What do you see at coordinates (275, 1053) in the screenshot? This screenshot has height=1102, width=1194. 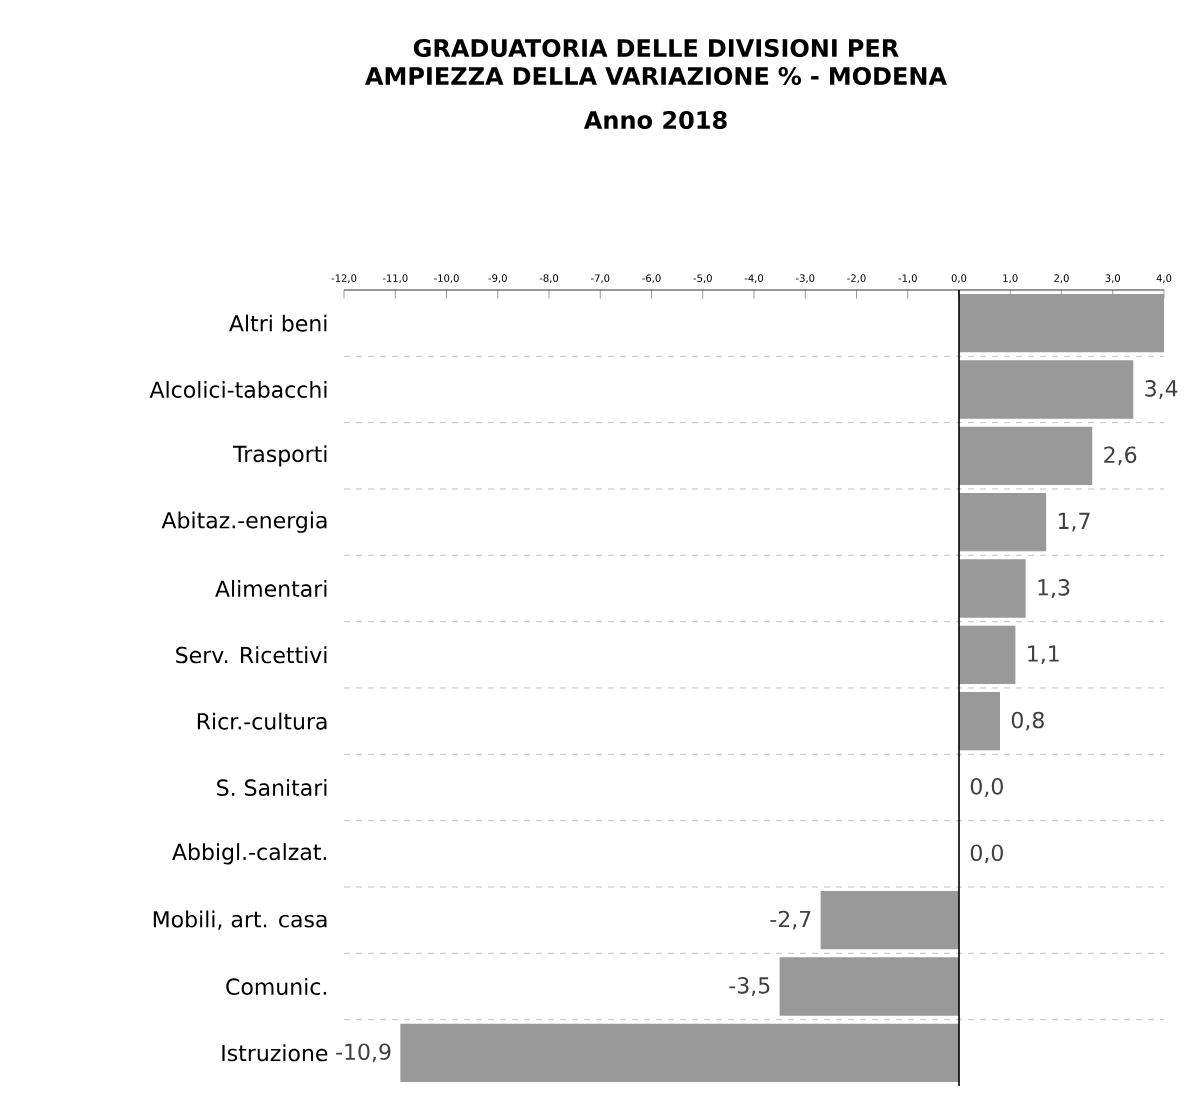 I see `y-tick-label: Istruzione` at bounding box center [275, 1053].